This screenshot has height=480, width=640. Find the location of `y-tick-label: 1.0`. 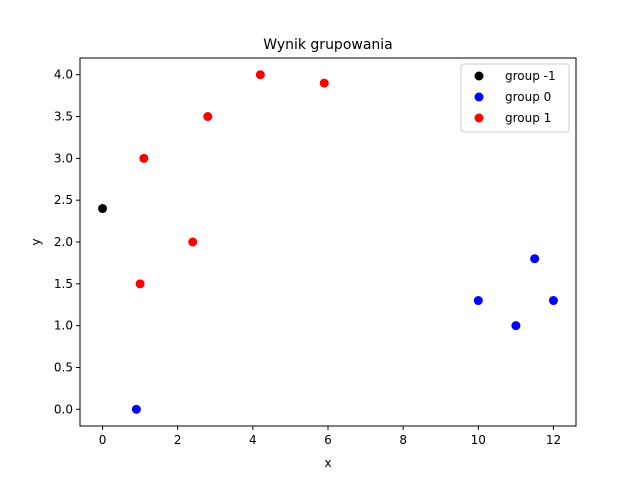

y-tick-label: 1.0 is located at coordinates (63, 326).